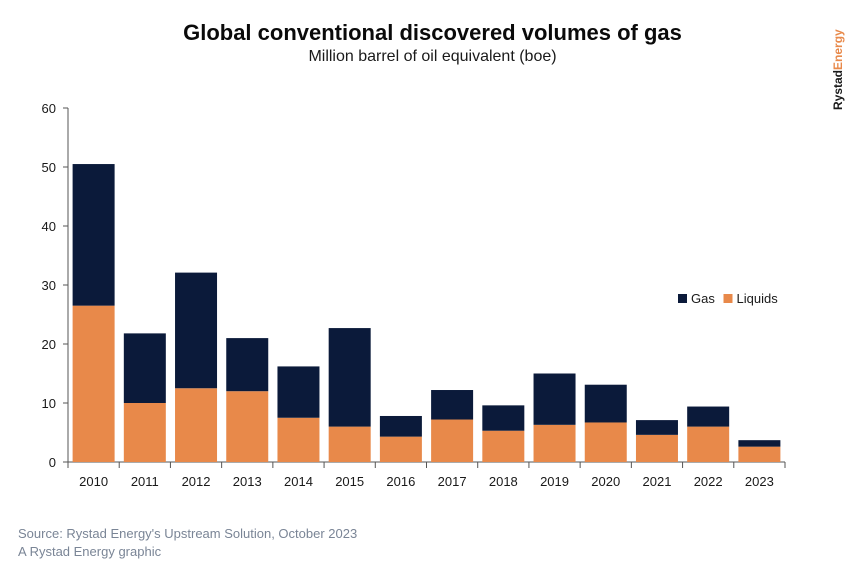 The image size is (865, 568). I want to click on y-tick-label: 20, so click(49, 344).